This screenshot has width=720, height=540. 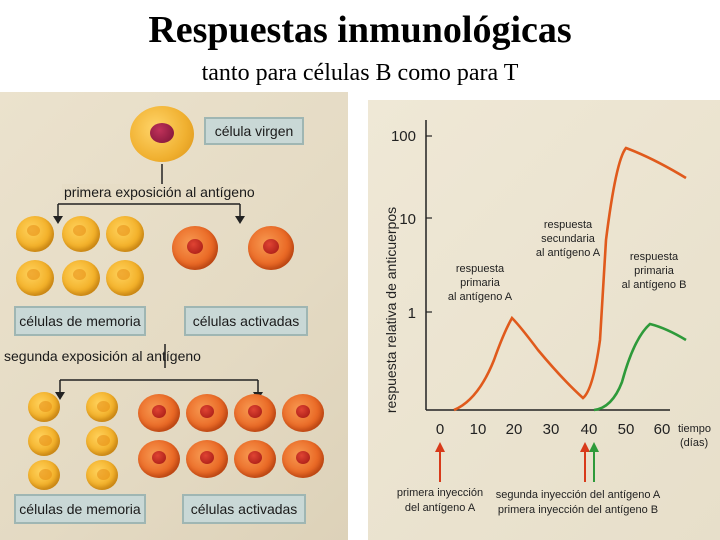 I want to click on annotation-primary-a: respuesta primaria al antígeno A, so click(x=480, y=283).